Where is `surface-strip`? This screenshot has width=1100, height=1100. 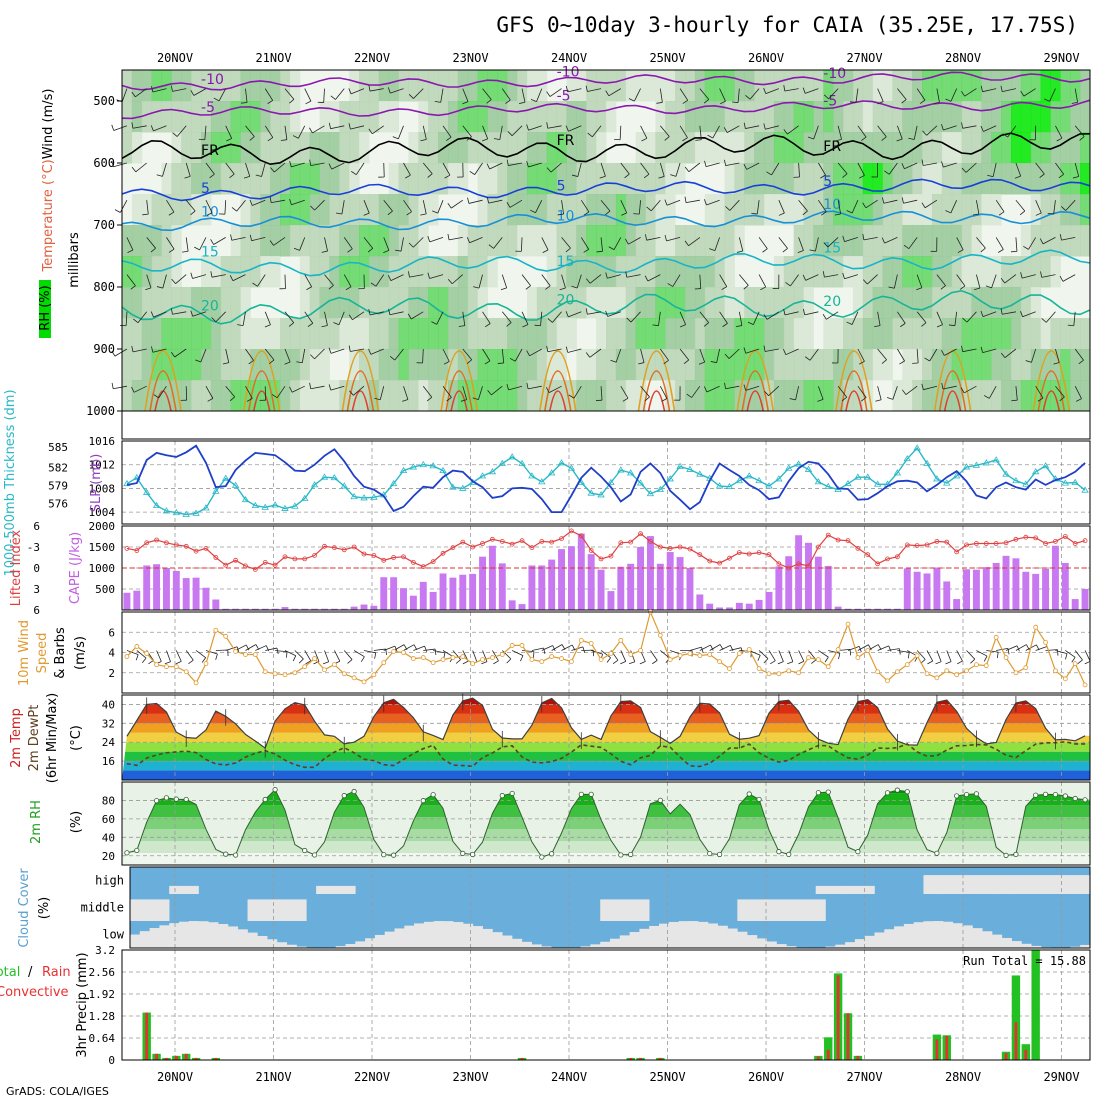 surface-strip is located at coordinates (606, 425).